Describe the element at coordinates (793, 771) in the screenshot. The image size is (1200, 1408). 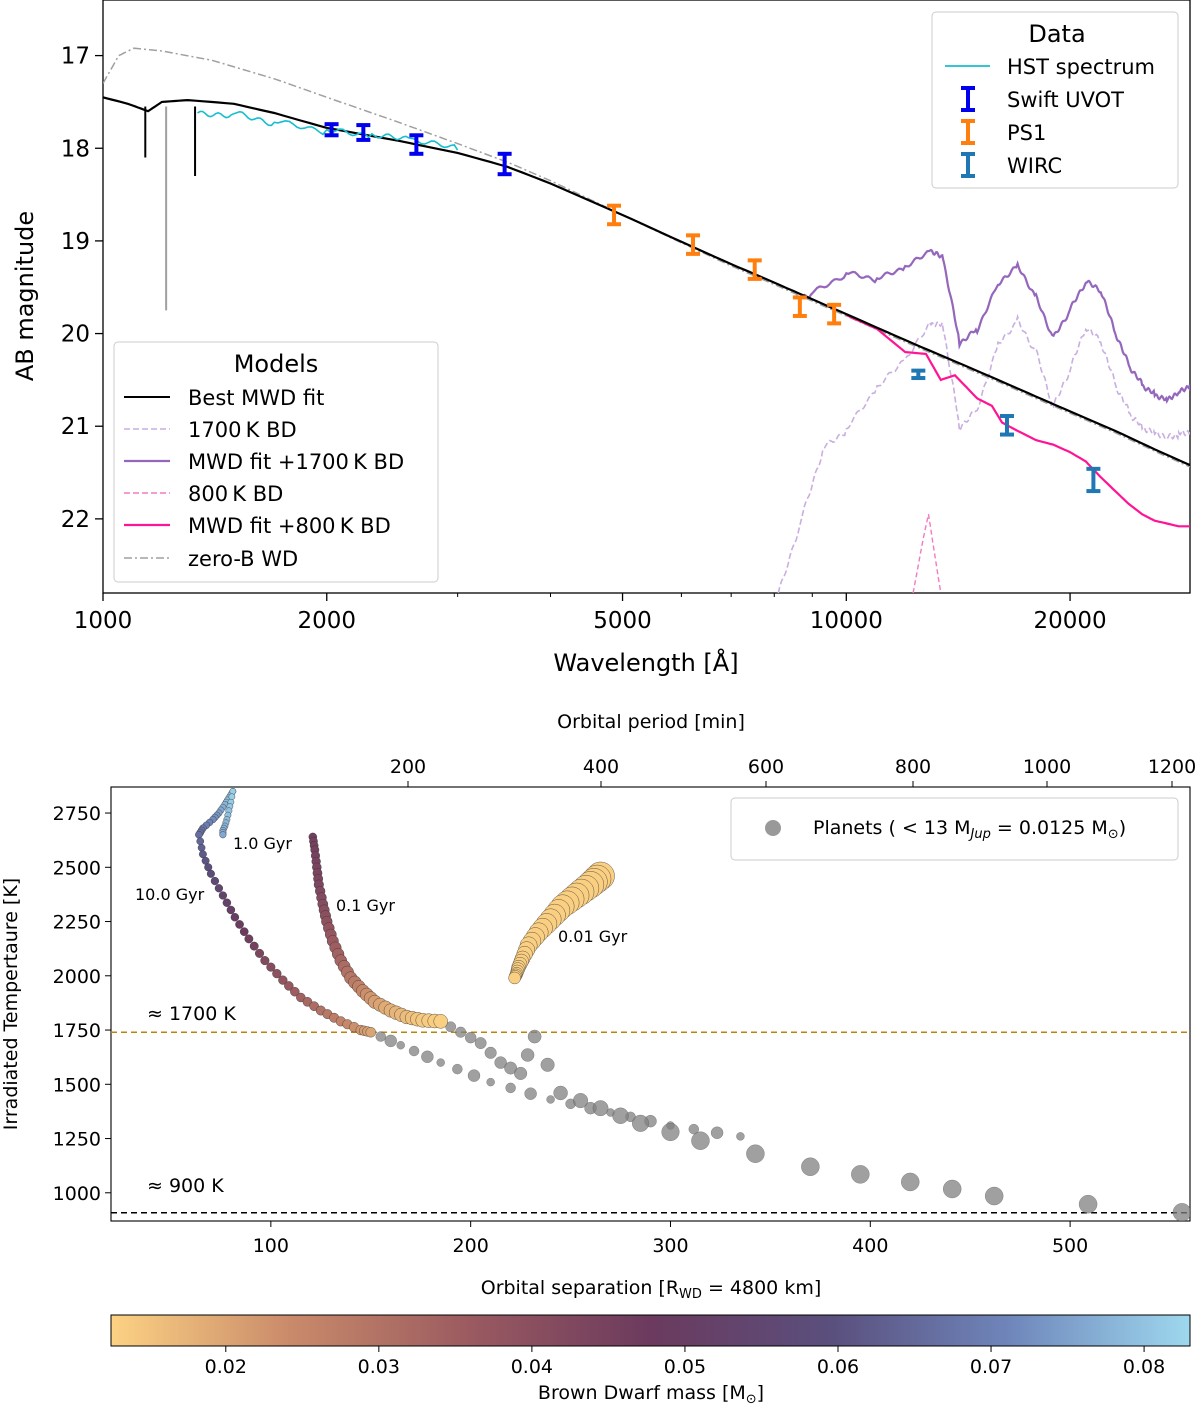
I see `period-top-ticks: 200 400 600 800 1000 1200` at that location.